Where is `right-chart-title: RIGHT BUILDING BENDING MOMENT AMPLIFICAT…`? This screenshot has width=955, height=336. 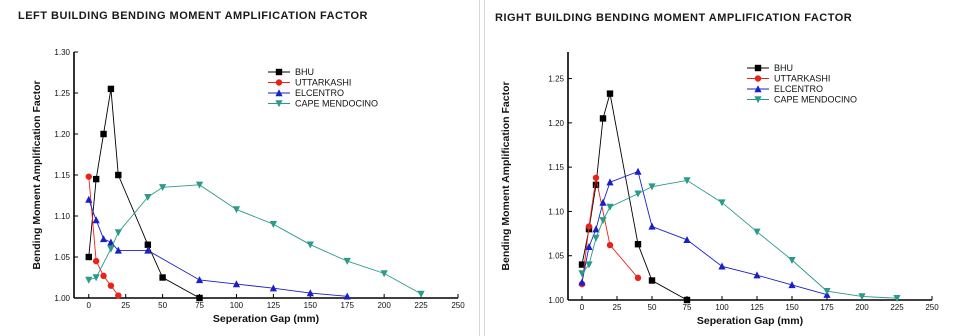 right-chart-title: RIGHT BUILDING BENDING MOMENT AMPLIFICAT… is located at coordinates (674, 18).